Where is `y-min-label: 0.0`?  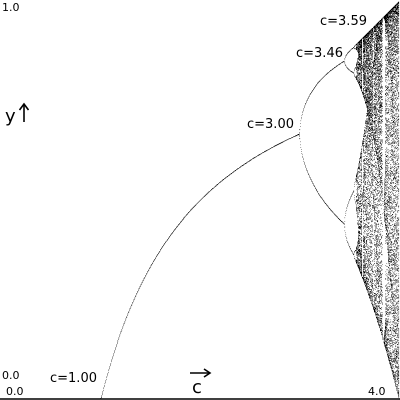 y-min-label: 0.0 is located at coordinates (11, 375).